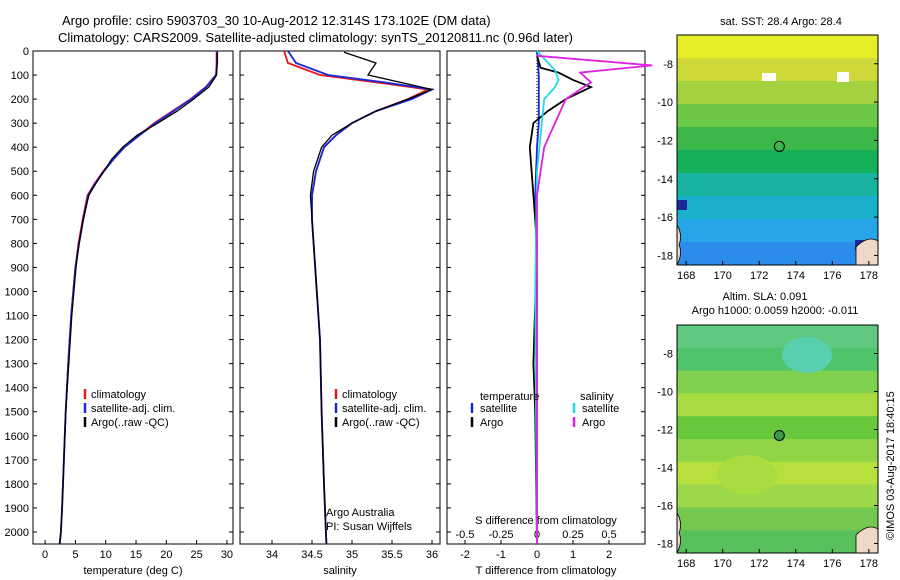 This screenshot has height=580, width=900. What do you see at coordinates (509, 397) in the screenshot?
I see `legend-header-temperature: temperature` at bounding box center [509, 397].